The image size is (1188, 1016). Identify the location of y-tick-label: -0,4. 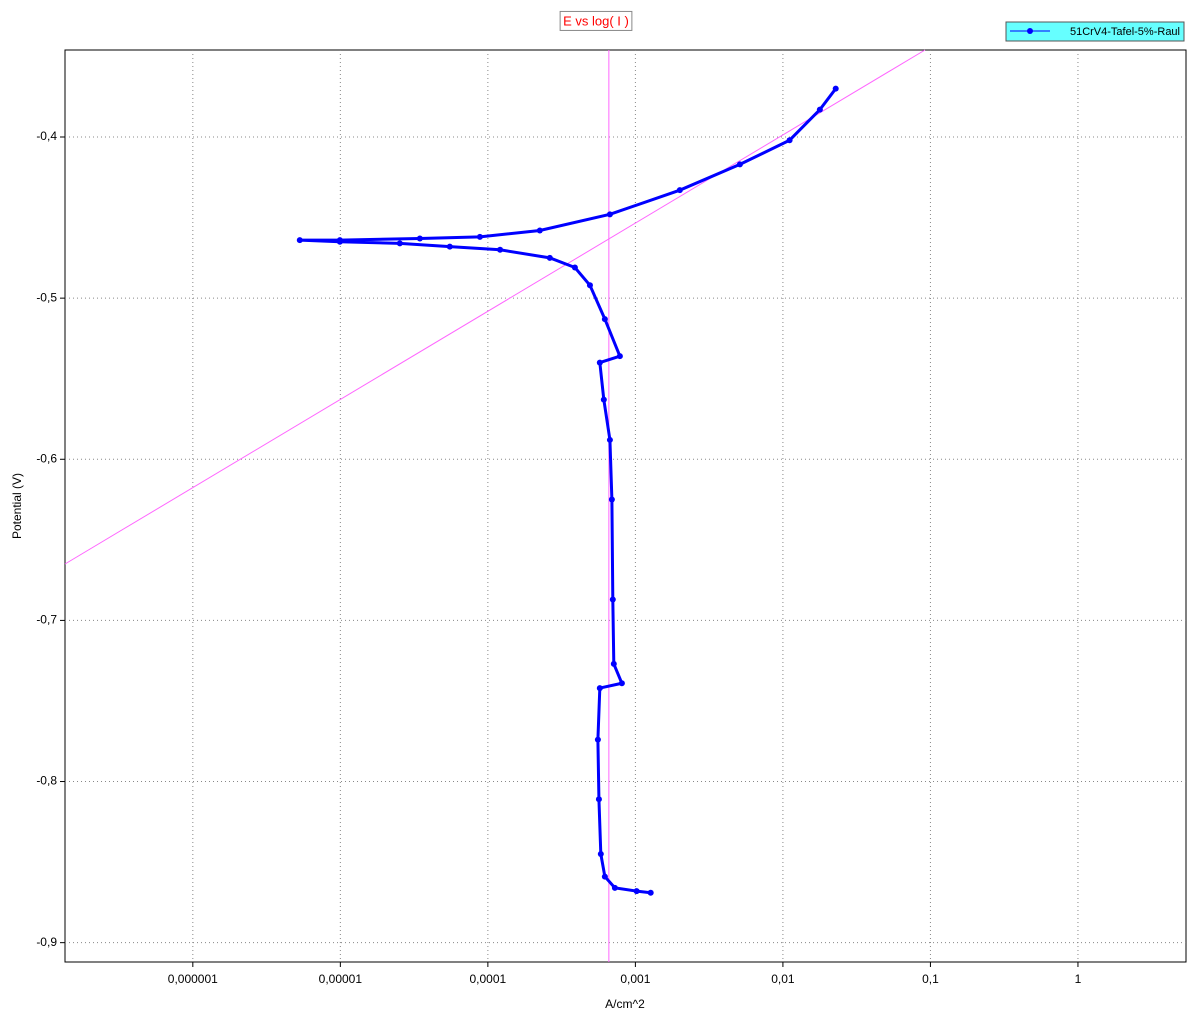
(46, 136).